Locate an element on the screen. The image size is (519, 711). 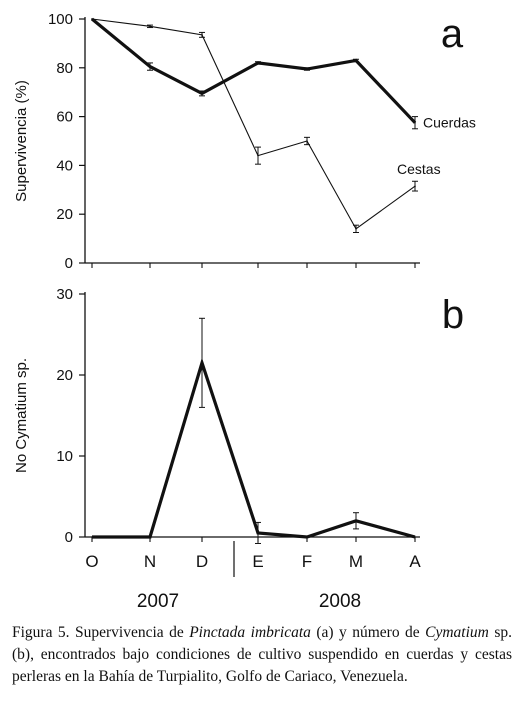
x-tick-label: M is located at coordinates (356, 561).